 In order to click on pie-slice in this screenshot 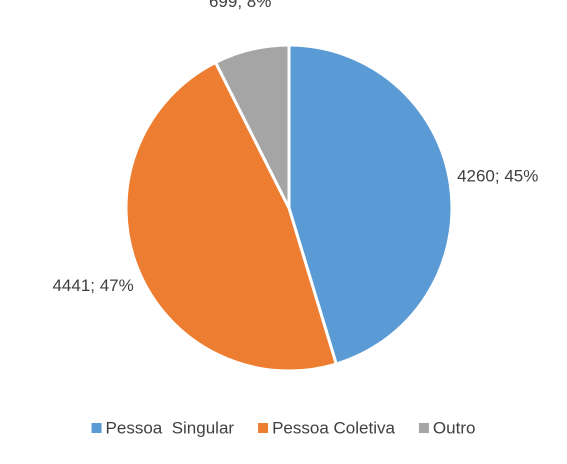, I will do `click(252, 126)`.